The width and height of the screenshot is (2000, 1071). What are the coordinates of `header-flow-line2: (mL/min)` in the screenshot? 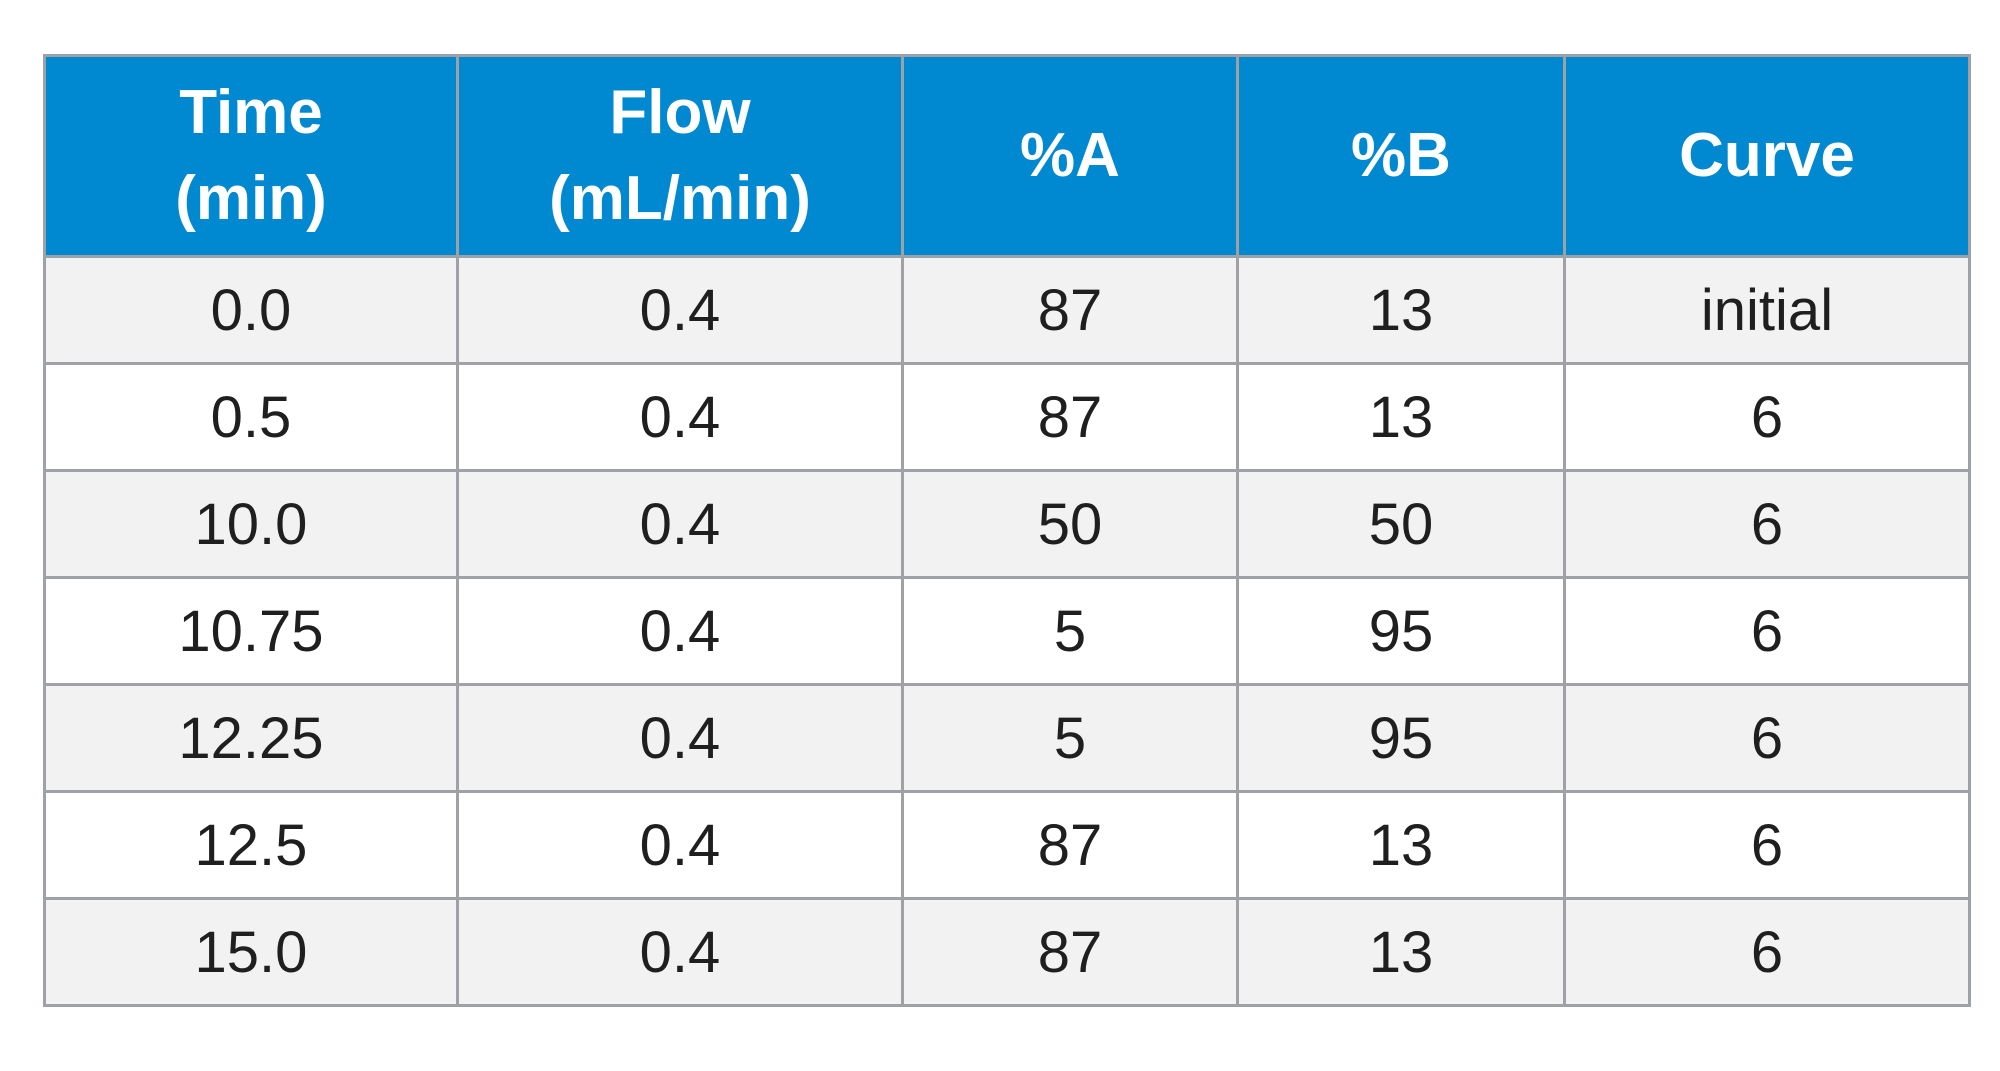 It's located at (680, 198).